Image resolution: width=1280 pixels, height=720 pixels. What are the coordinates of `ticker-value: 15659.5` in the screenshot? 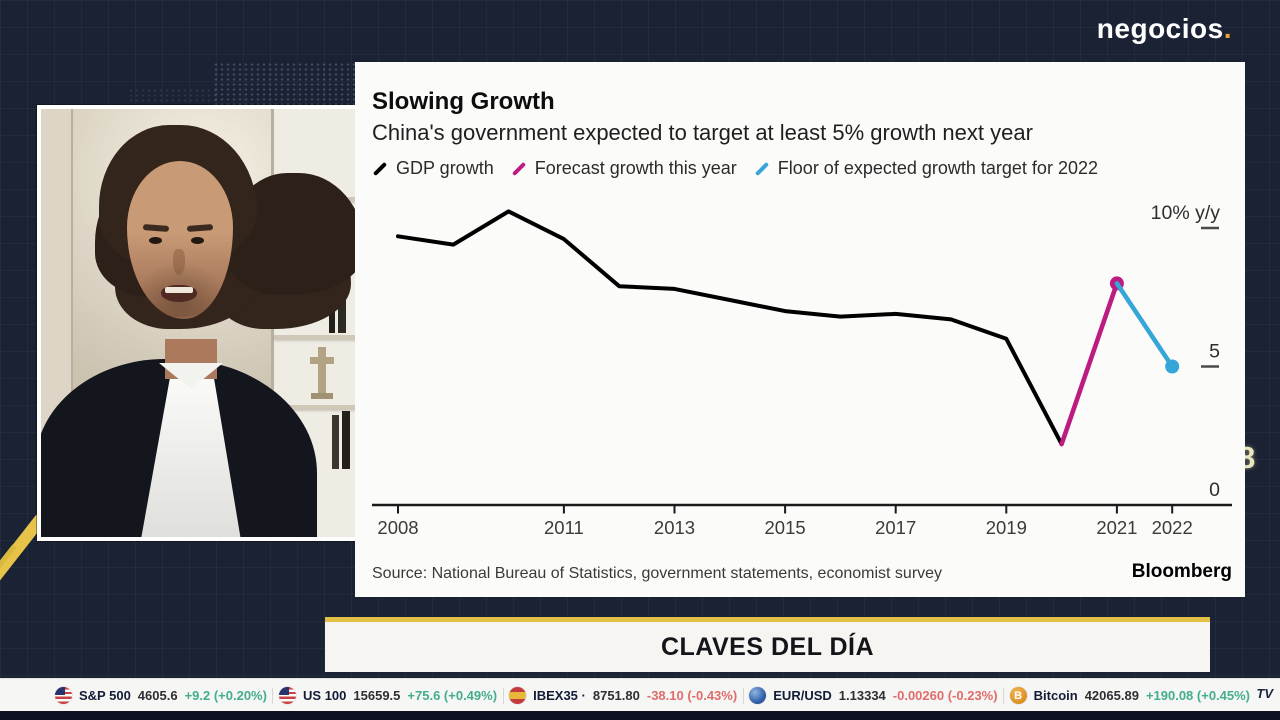 It's located at (377, 695).